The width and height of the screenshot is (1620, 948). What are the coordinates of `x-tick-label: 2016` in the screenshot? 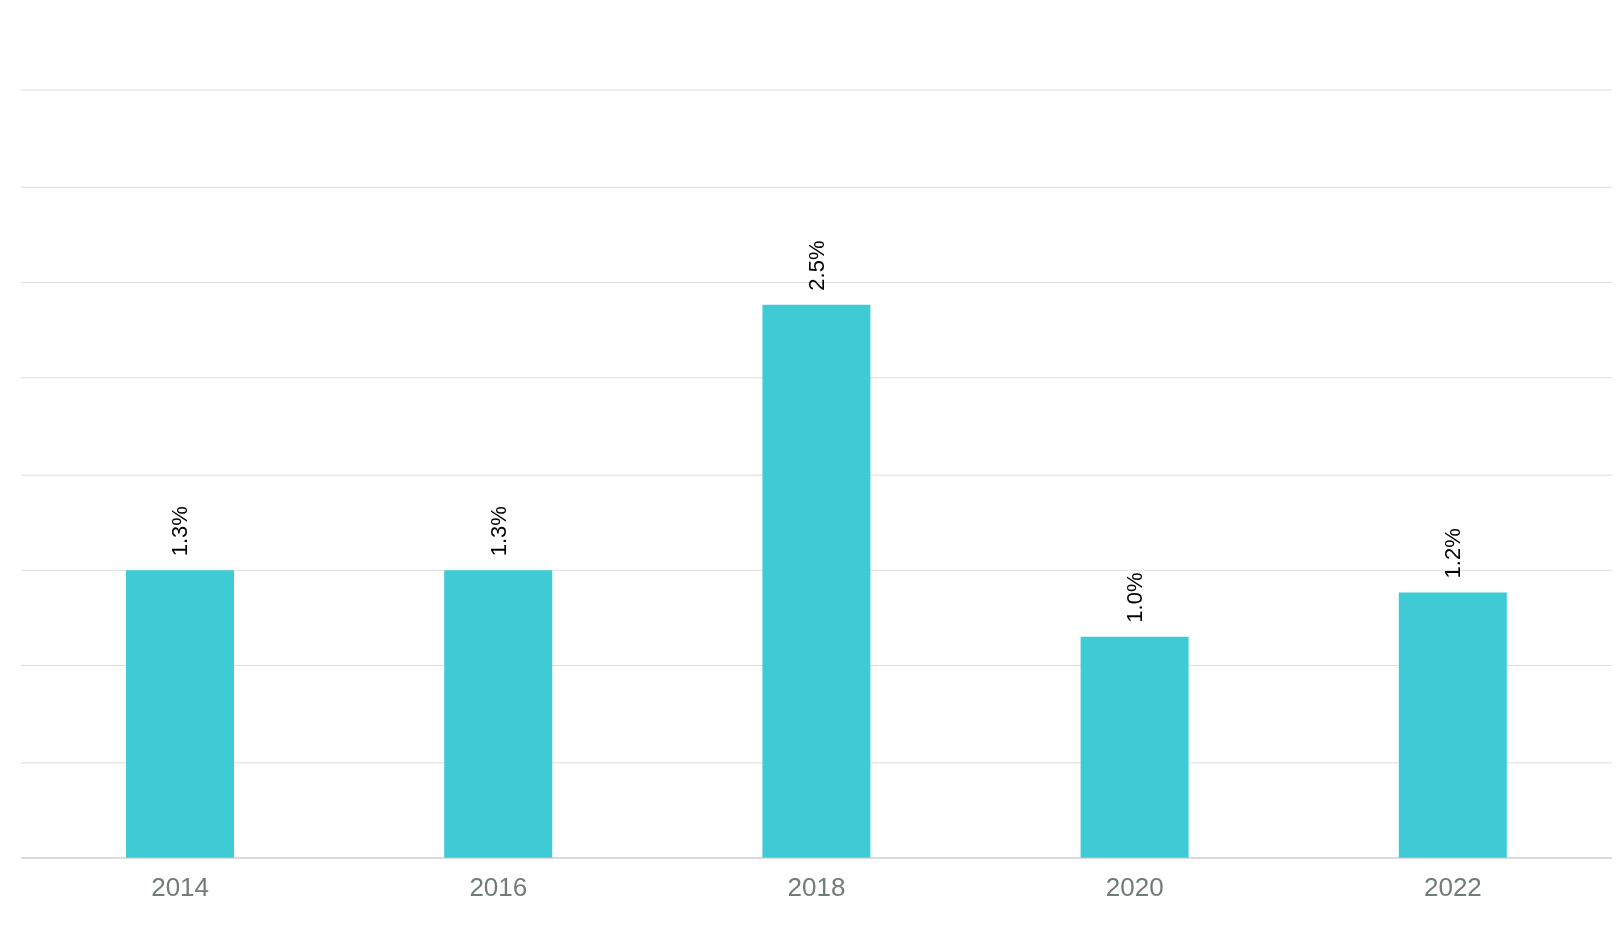 It's located at (498, 887).